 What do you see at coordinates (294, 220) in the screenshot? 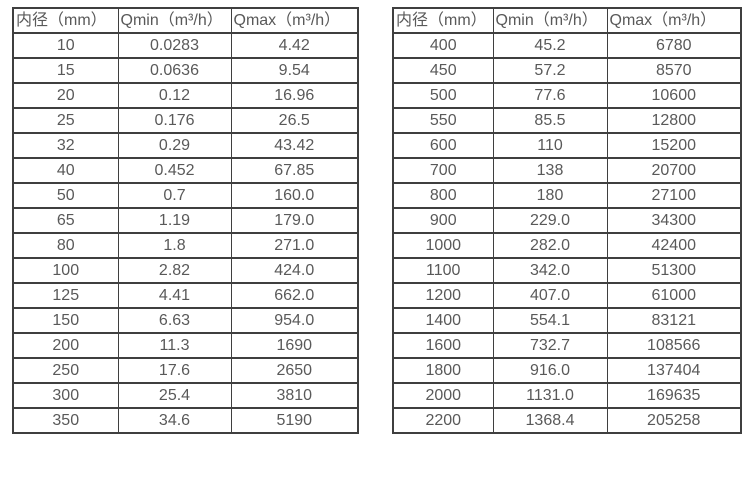
I see `table-cell: 179.0` at bounding box center [294, 220].